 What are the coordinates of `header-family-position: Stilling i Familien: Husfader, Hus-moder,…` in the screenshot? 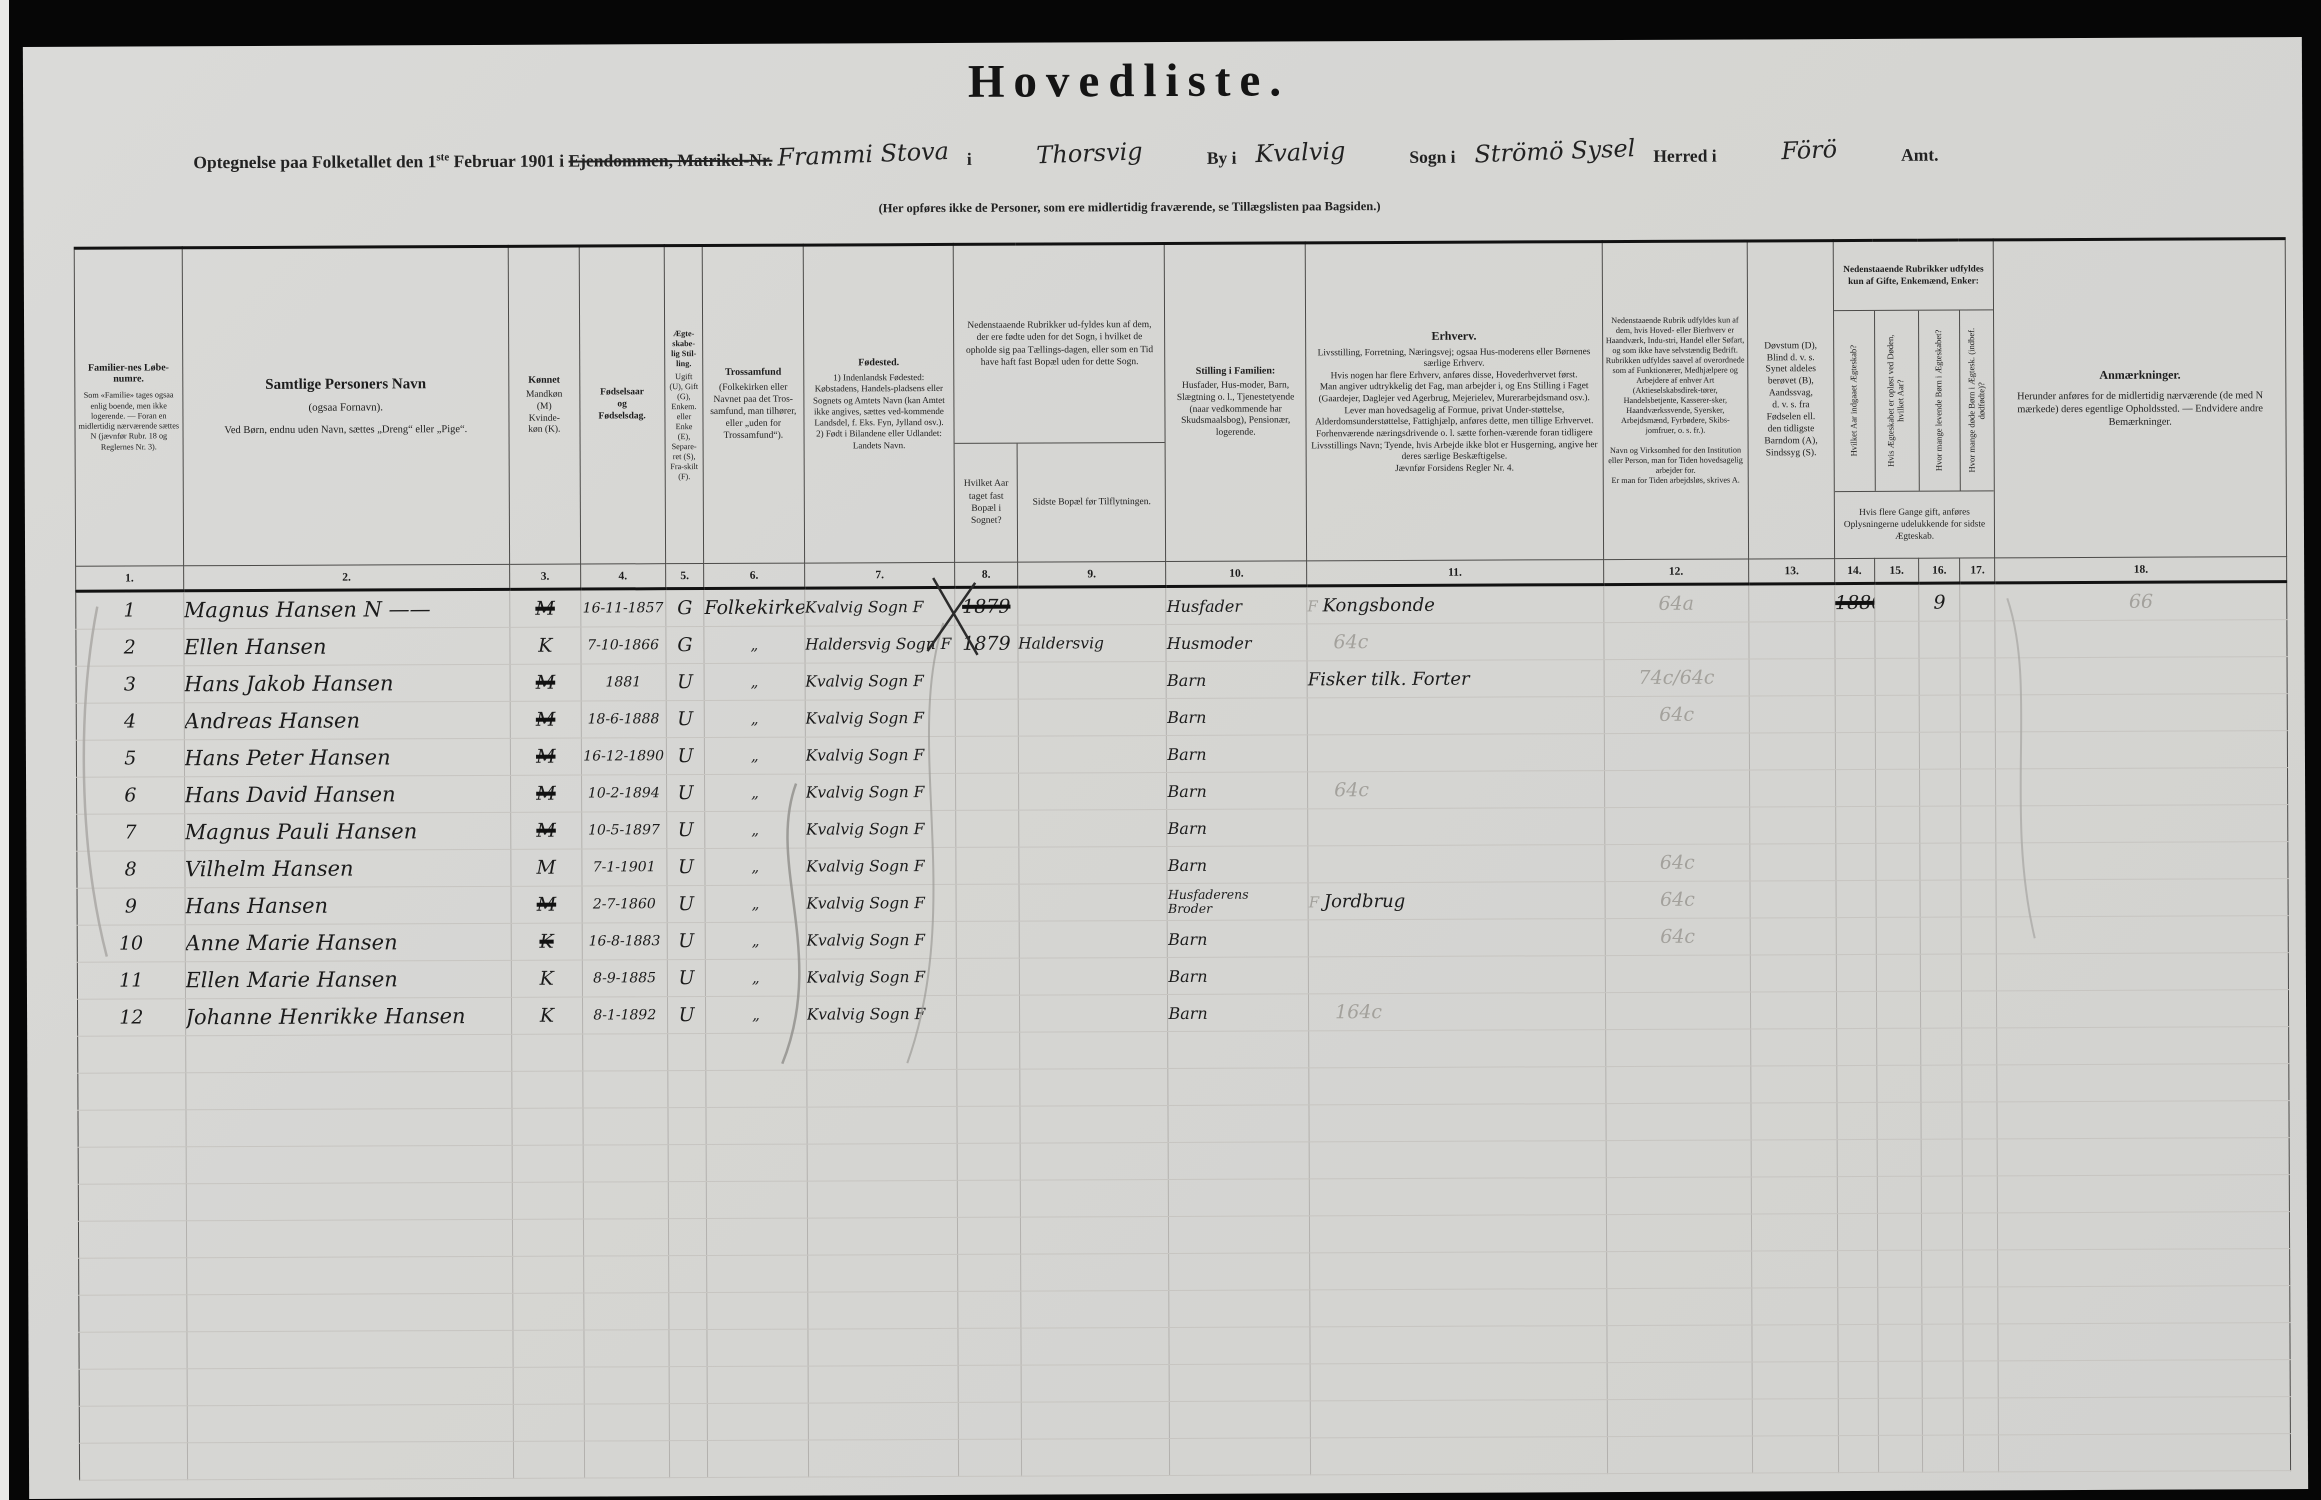 It's located at (1235, 402).